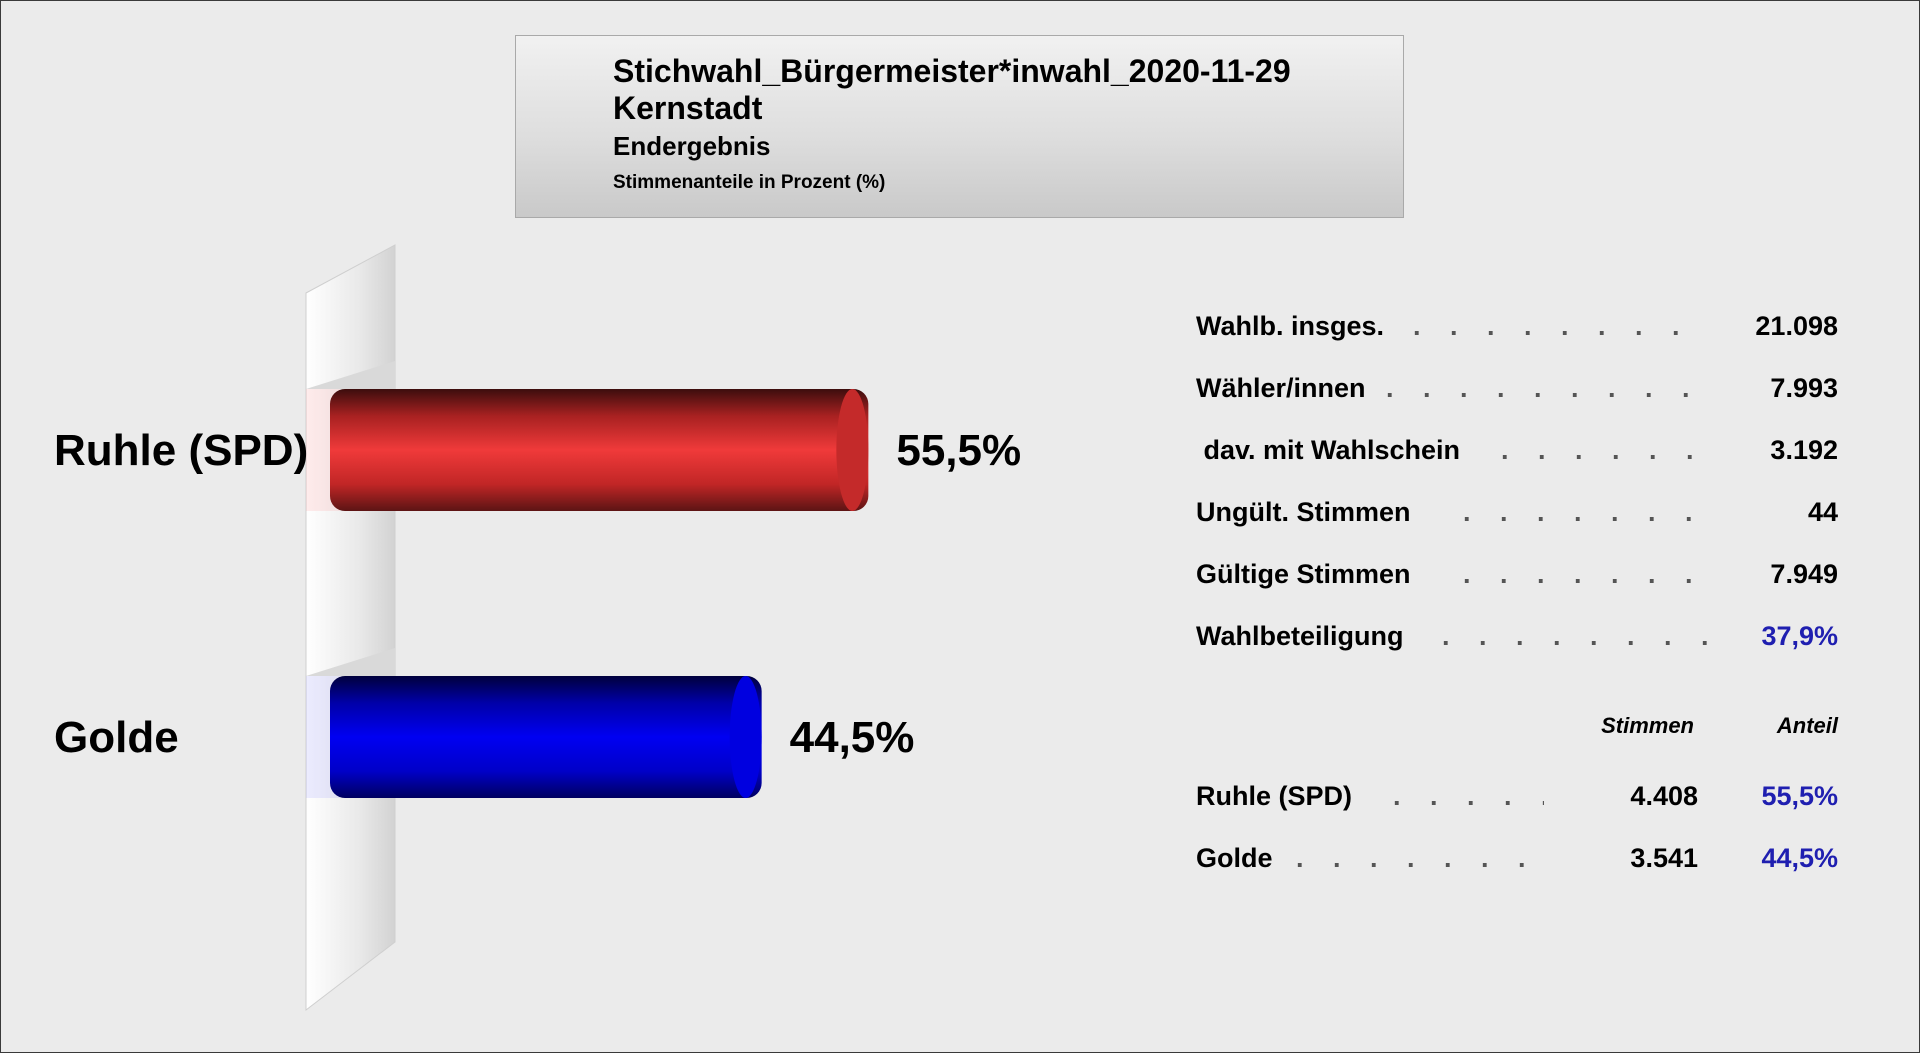  I want to click on stat-label: Ungült. Stimmen, so click(1303, 512).